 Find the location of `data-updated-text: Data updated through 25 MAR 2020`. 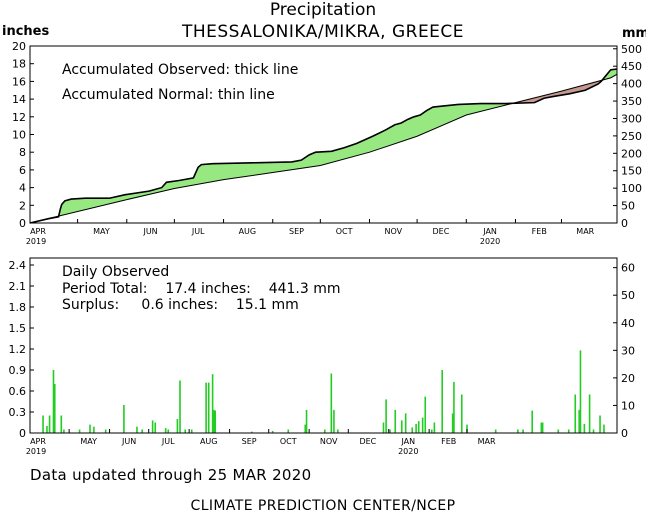

data-updated-text: Data updated through 25 MAR 2020 is located at coordinates (171, 475).